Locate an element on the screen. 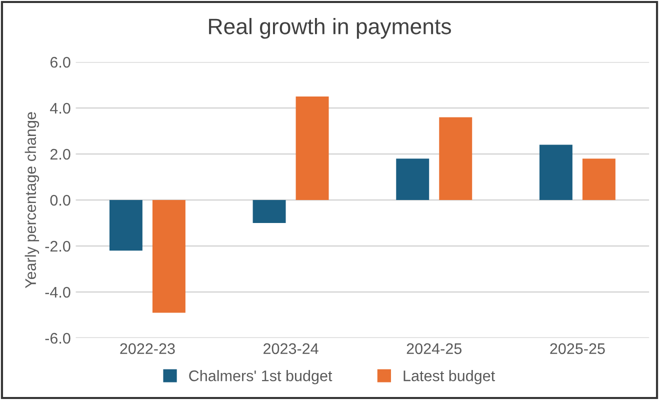  y-axis-title: Yearly percentage change is located at coordinates (32, 200).